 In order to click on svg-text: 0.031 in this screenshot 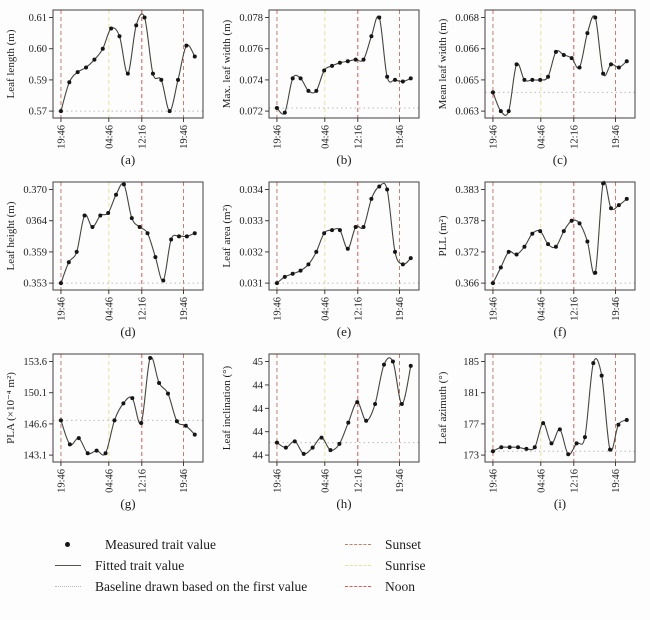, I will do `click(251, 284)`.